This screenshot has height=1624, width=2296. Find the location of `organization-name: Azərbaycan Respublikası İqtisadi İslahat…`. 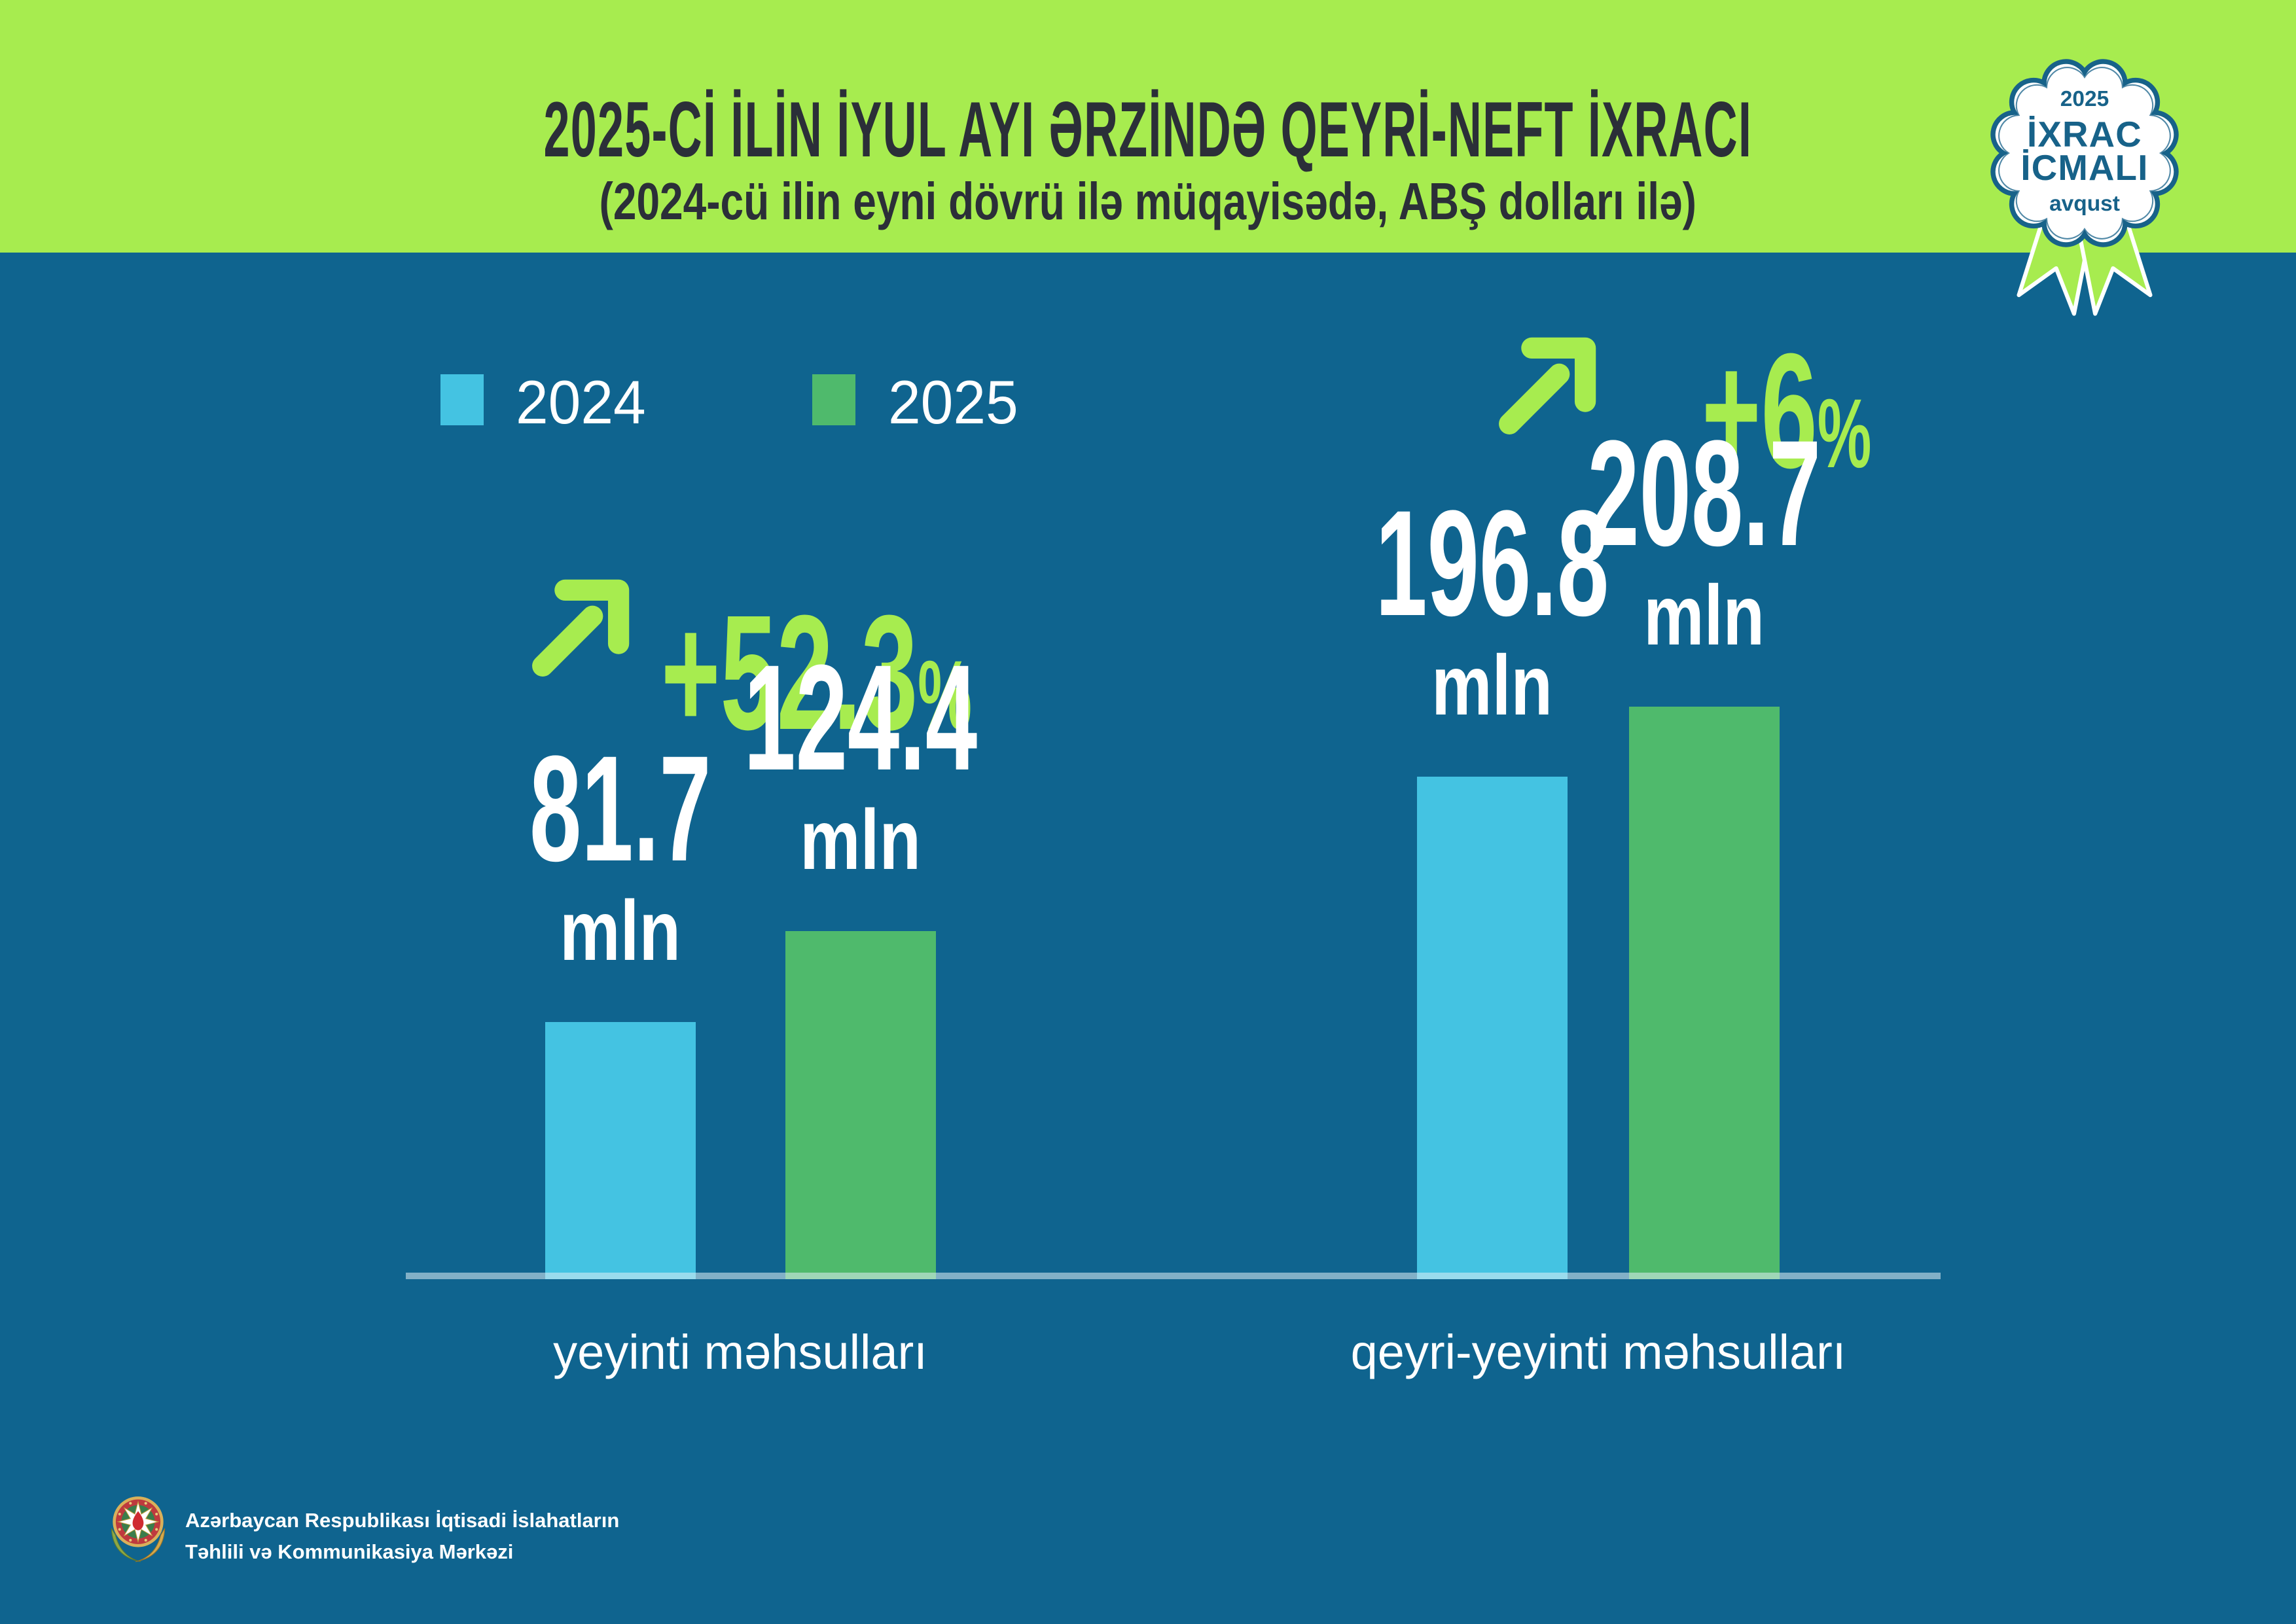

organization-name: Azərbaycan Respublikası İqtisadi İslahat… is located at coordinates (402, 1536).